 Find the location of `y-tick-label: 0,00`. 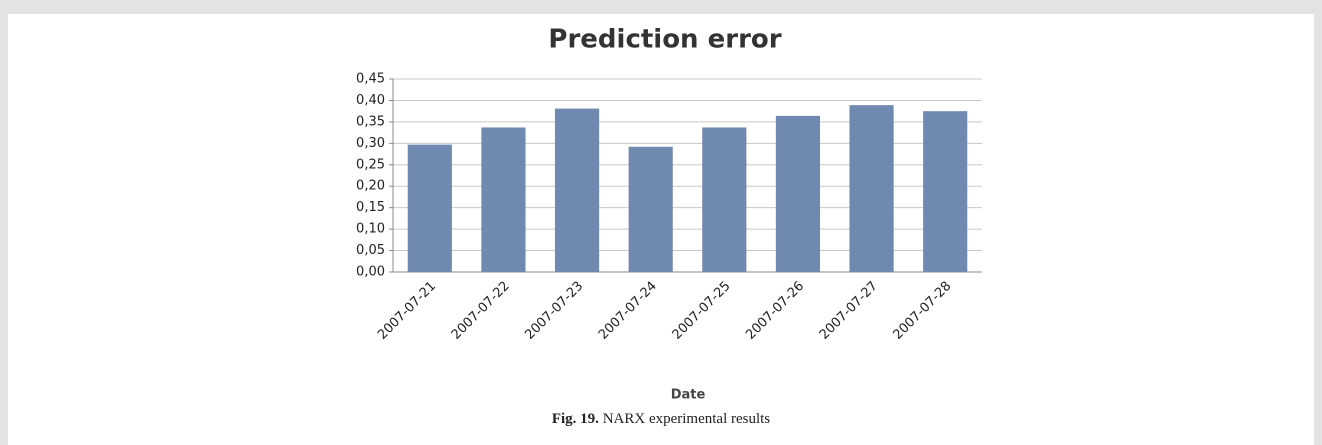

y-tick-label: 0,00 is located at coordinates (370, 272).